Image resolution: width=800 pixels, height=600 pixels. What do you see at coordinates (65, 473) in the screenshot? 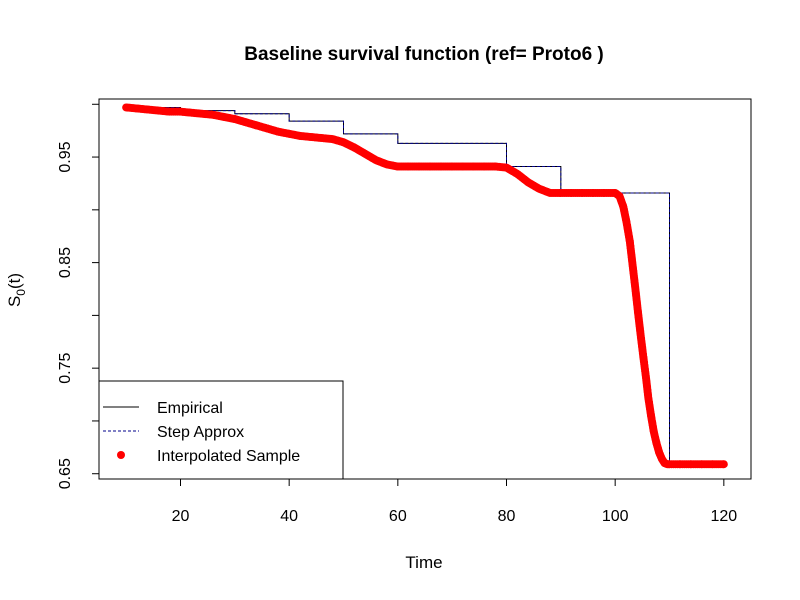
I see `y-tick-label: 0.65` at bounding box center [65, 473].